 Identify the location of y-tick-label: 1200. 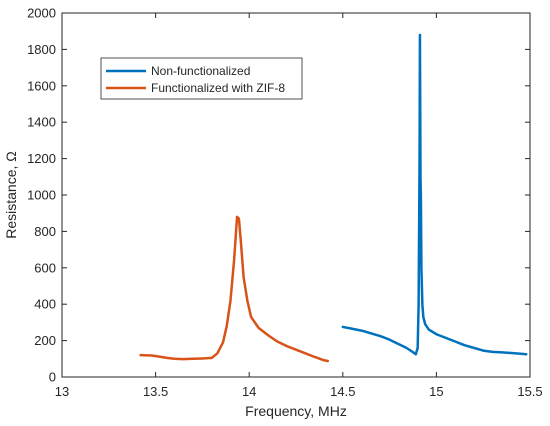
(41, 158).